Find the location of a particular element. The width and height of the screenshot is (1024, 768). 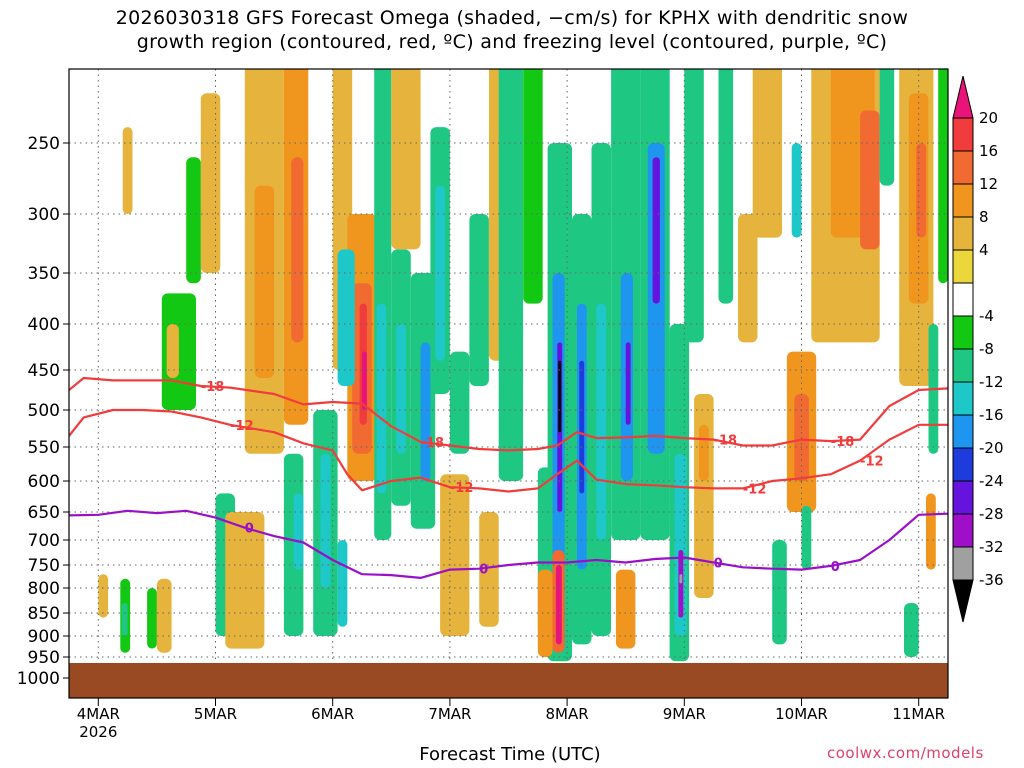

colorbar-label: 4 is located at coordinates (984, 250).